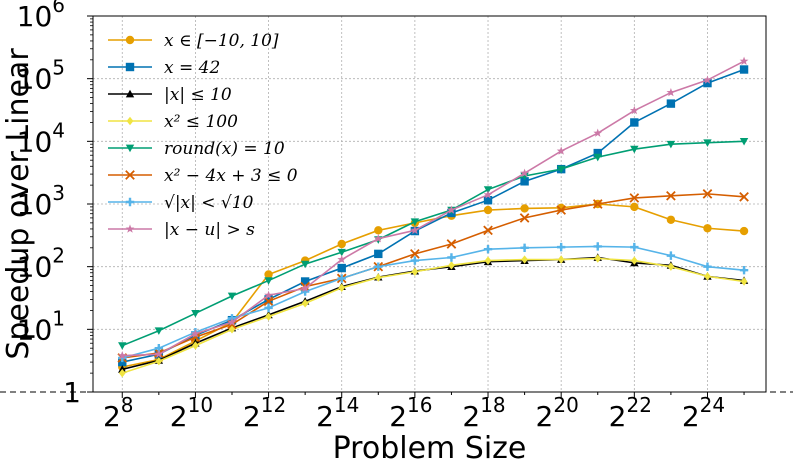  What do you see at coordinates (41, 138) in the screenshot?
I see `y-tick-label: 10⁴` at bounding box center [41, 138].